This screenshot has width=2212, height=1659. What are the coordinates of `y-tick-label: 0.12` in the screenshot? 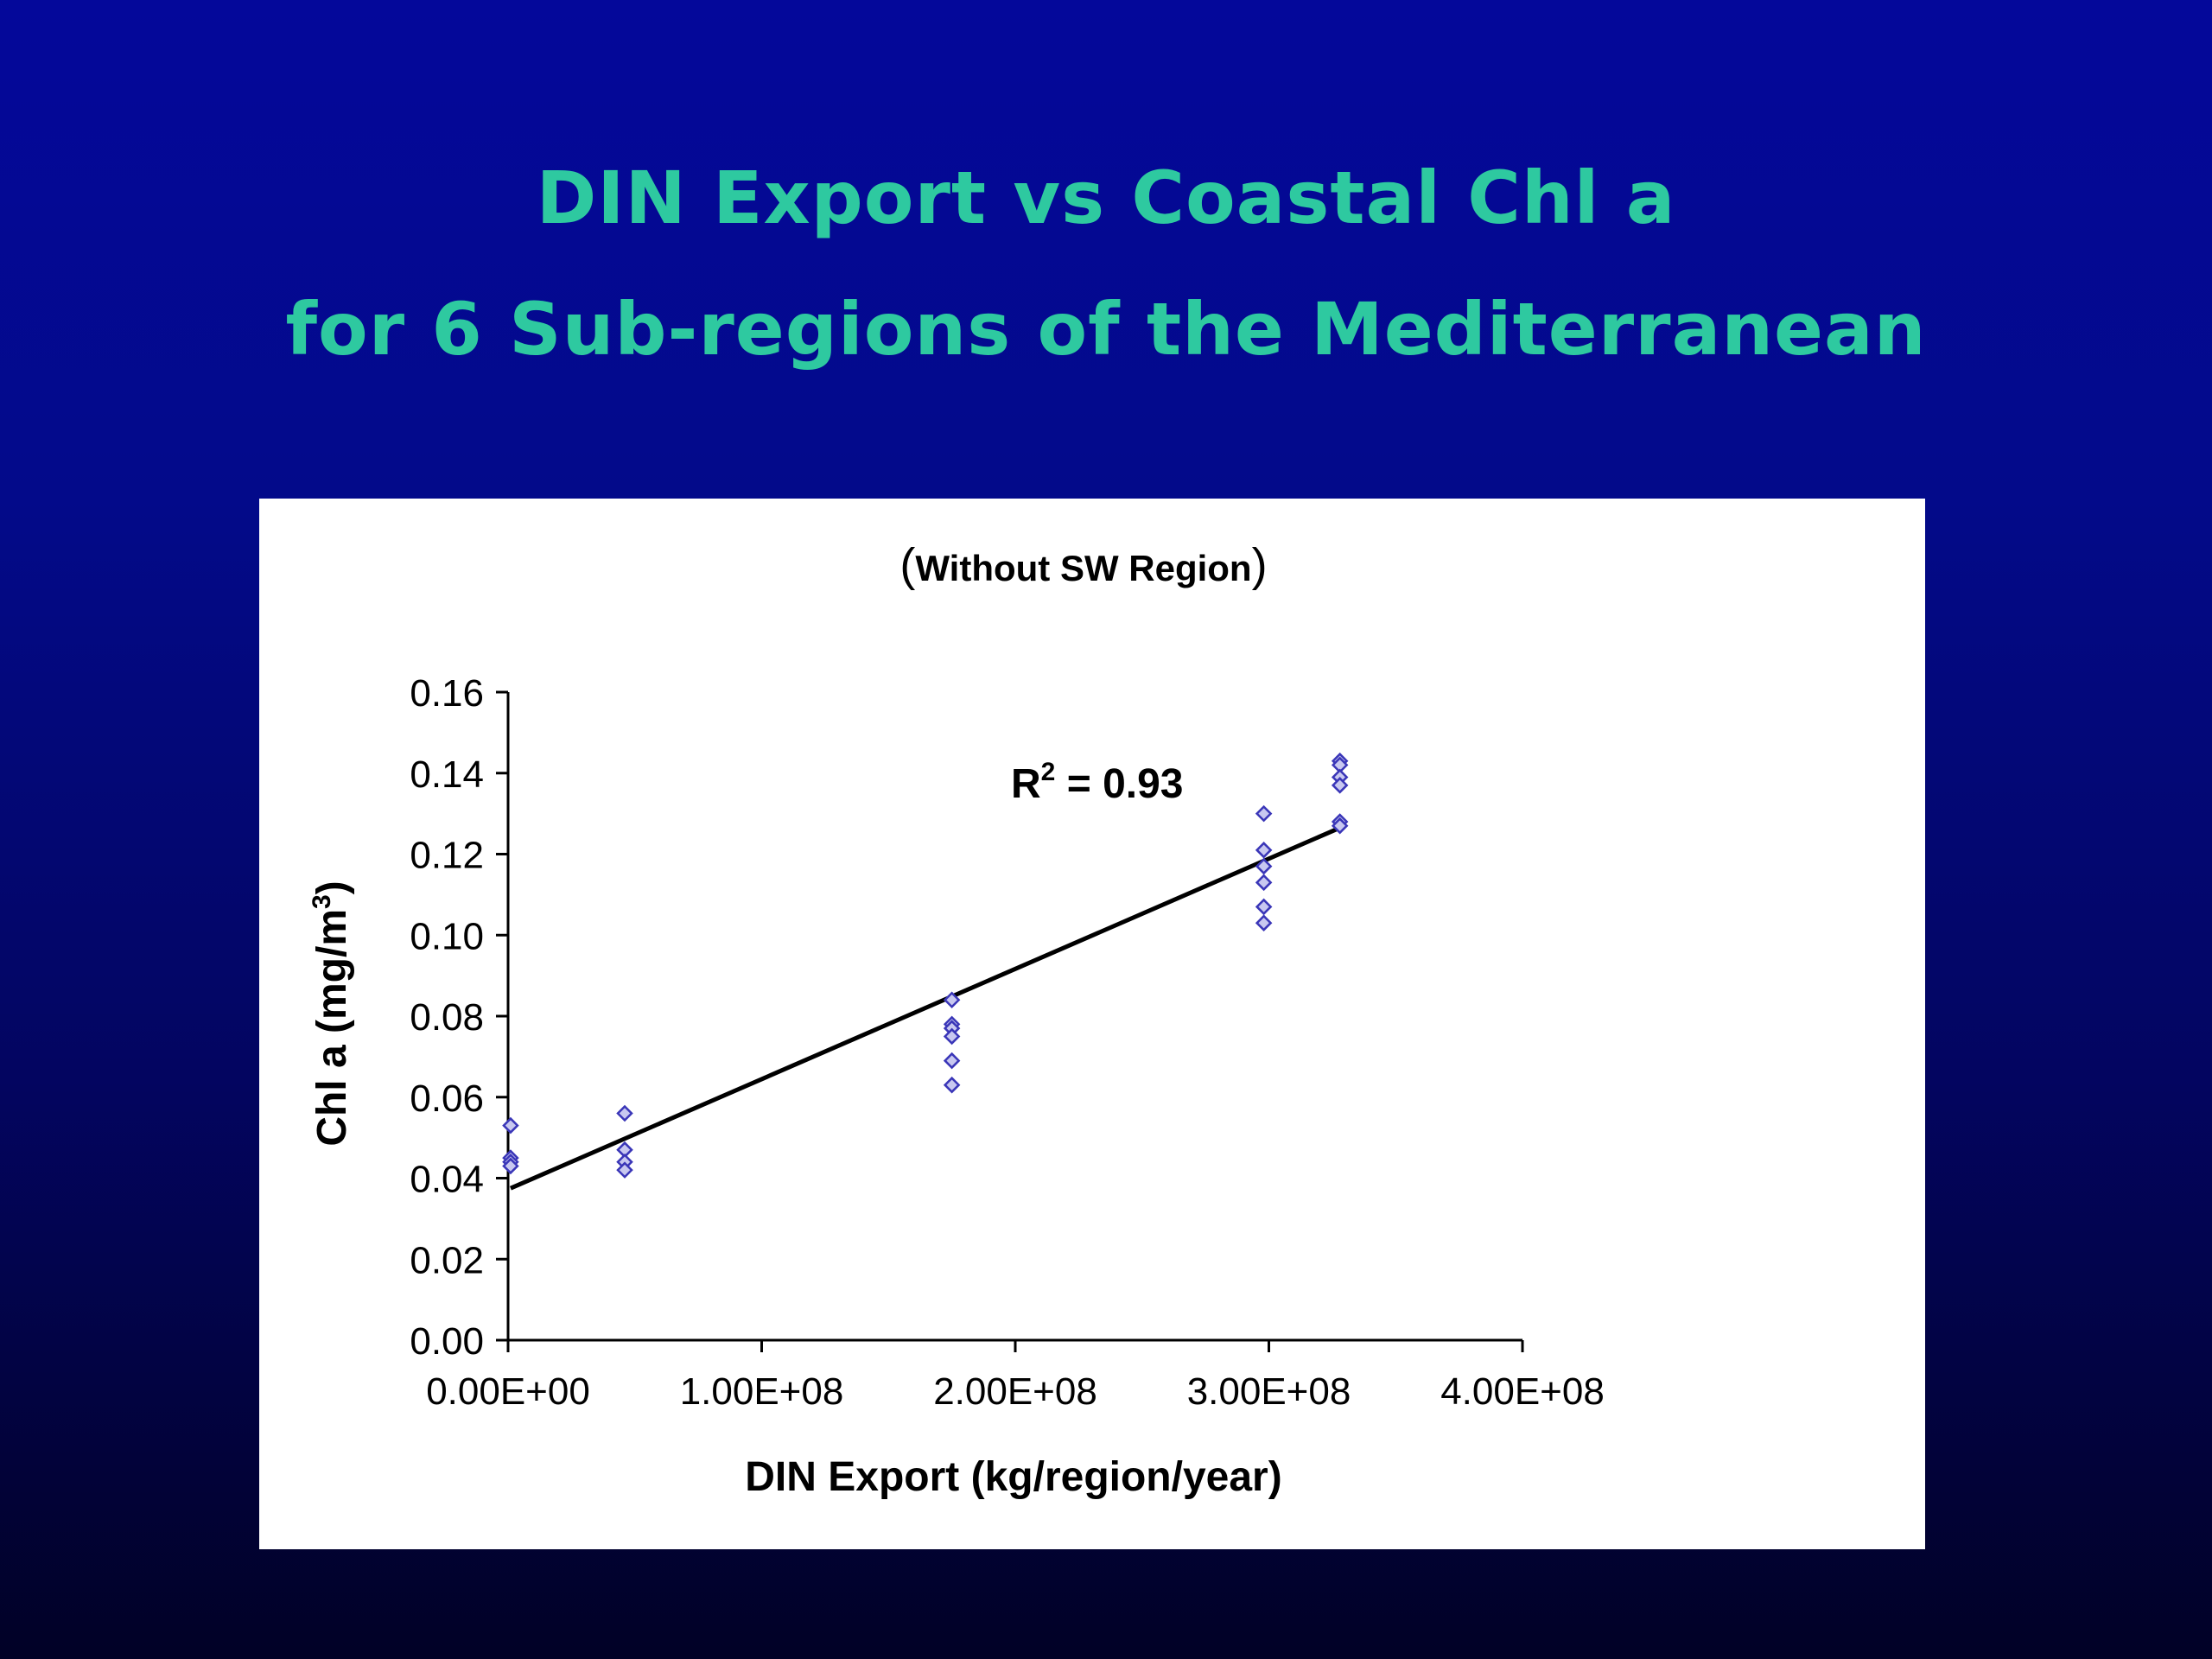 It's located at (447, 856).